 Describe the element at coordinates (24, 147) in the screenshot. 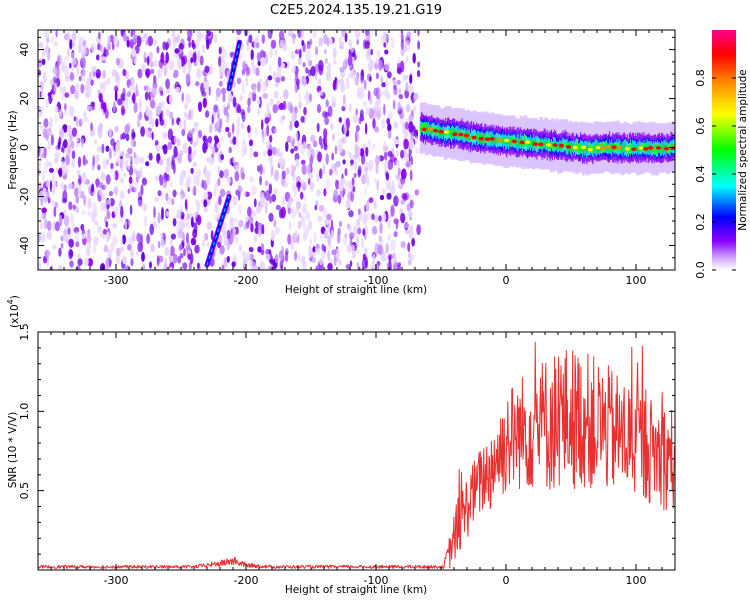

I see `y-tick-label: 0` at that location.